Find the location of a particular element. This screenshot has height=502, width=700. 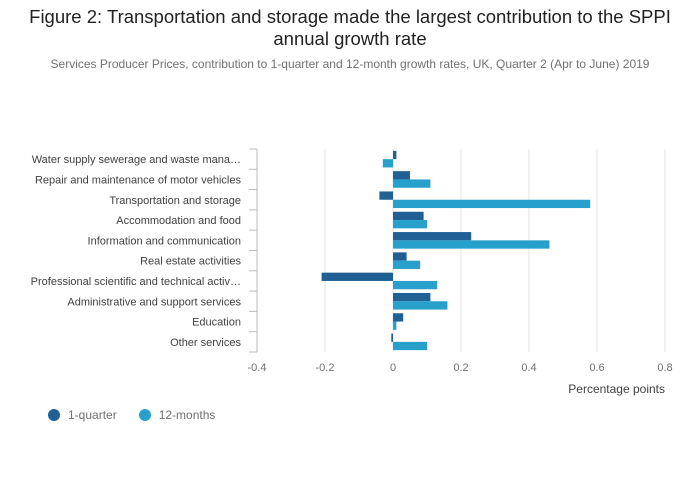

category-label: Accommodation and food is located at coordinates (178, 221).